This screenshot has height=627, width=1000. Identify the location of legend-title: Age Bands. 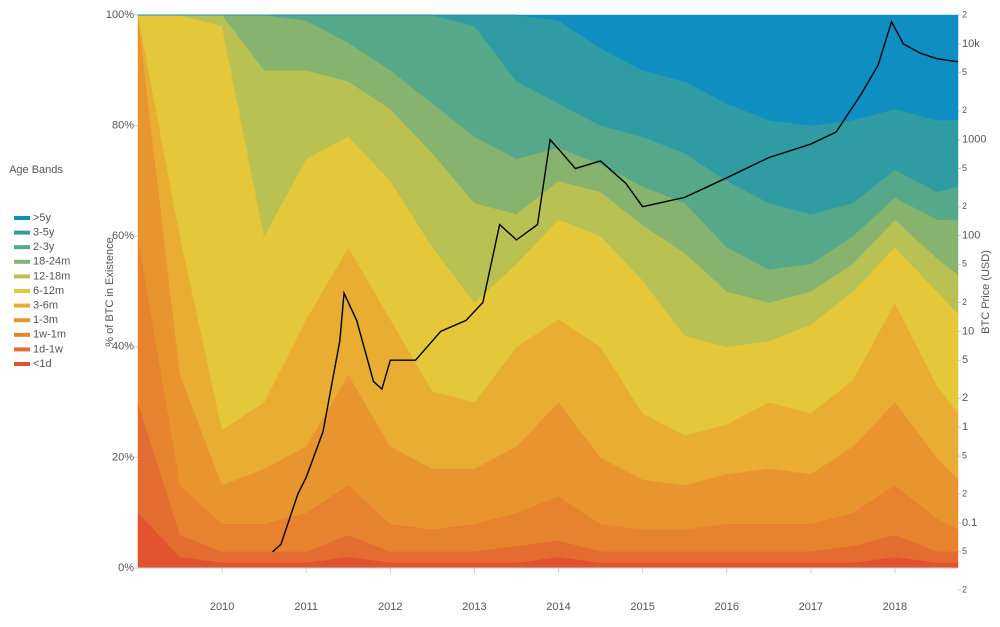
(36, 170).